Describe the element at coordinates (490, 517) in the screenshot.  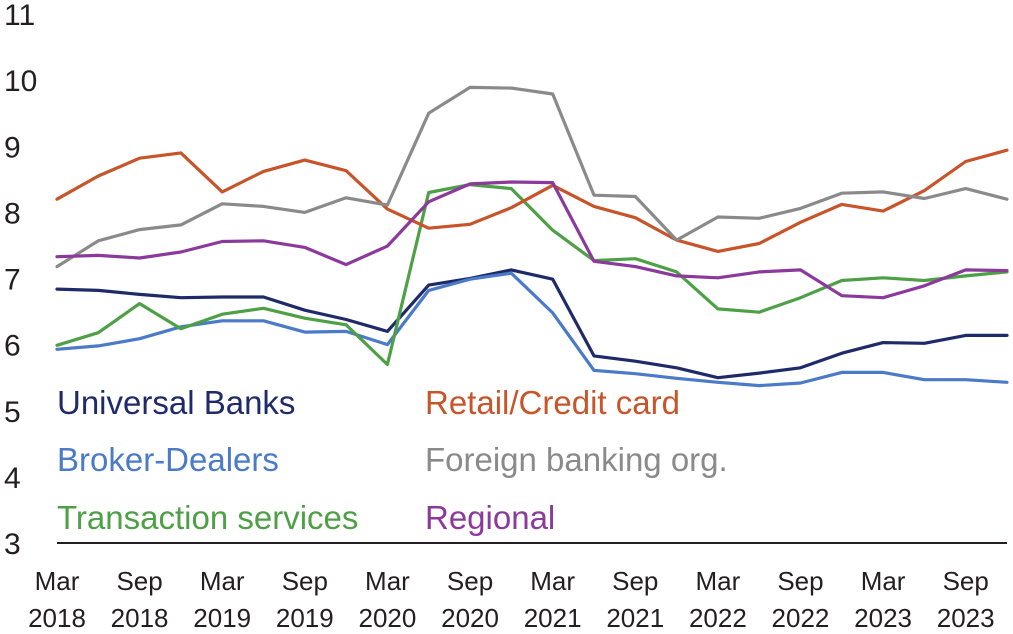
I see `legend-entry: Regional` at that location.